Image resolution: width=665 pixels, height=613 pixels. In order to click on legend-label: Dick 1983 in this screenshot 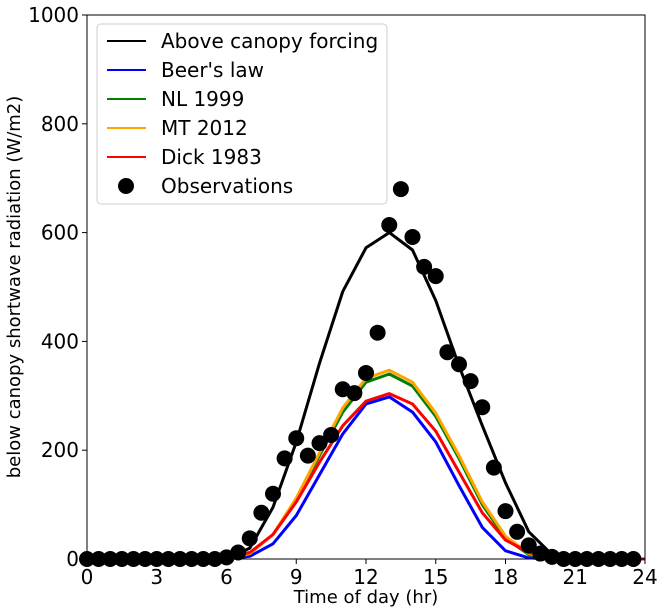, I will do `click(211, 157)`.